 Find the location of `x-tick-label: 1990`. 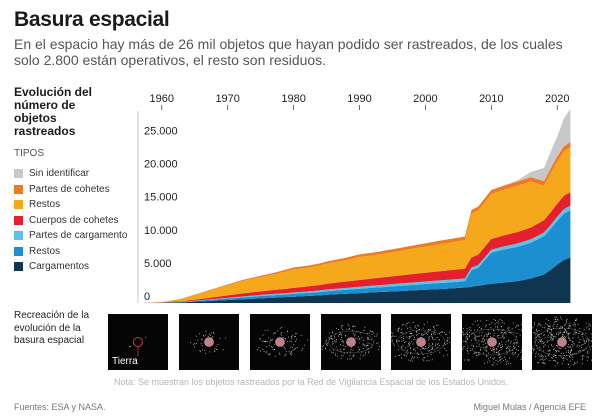

x-tick-label: 1990 is located at coordinates (359, 99).